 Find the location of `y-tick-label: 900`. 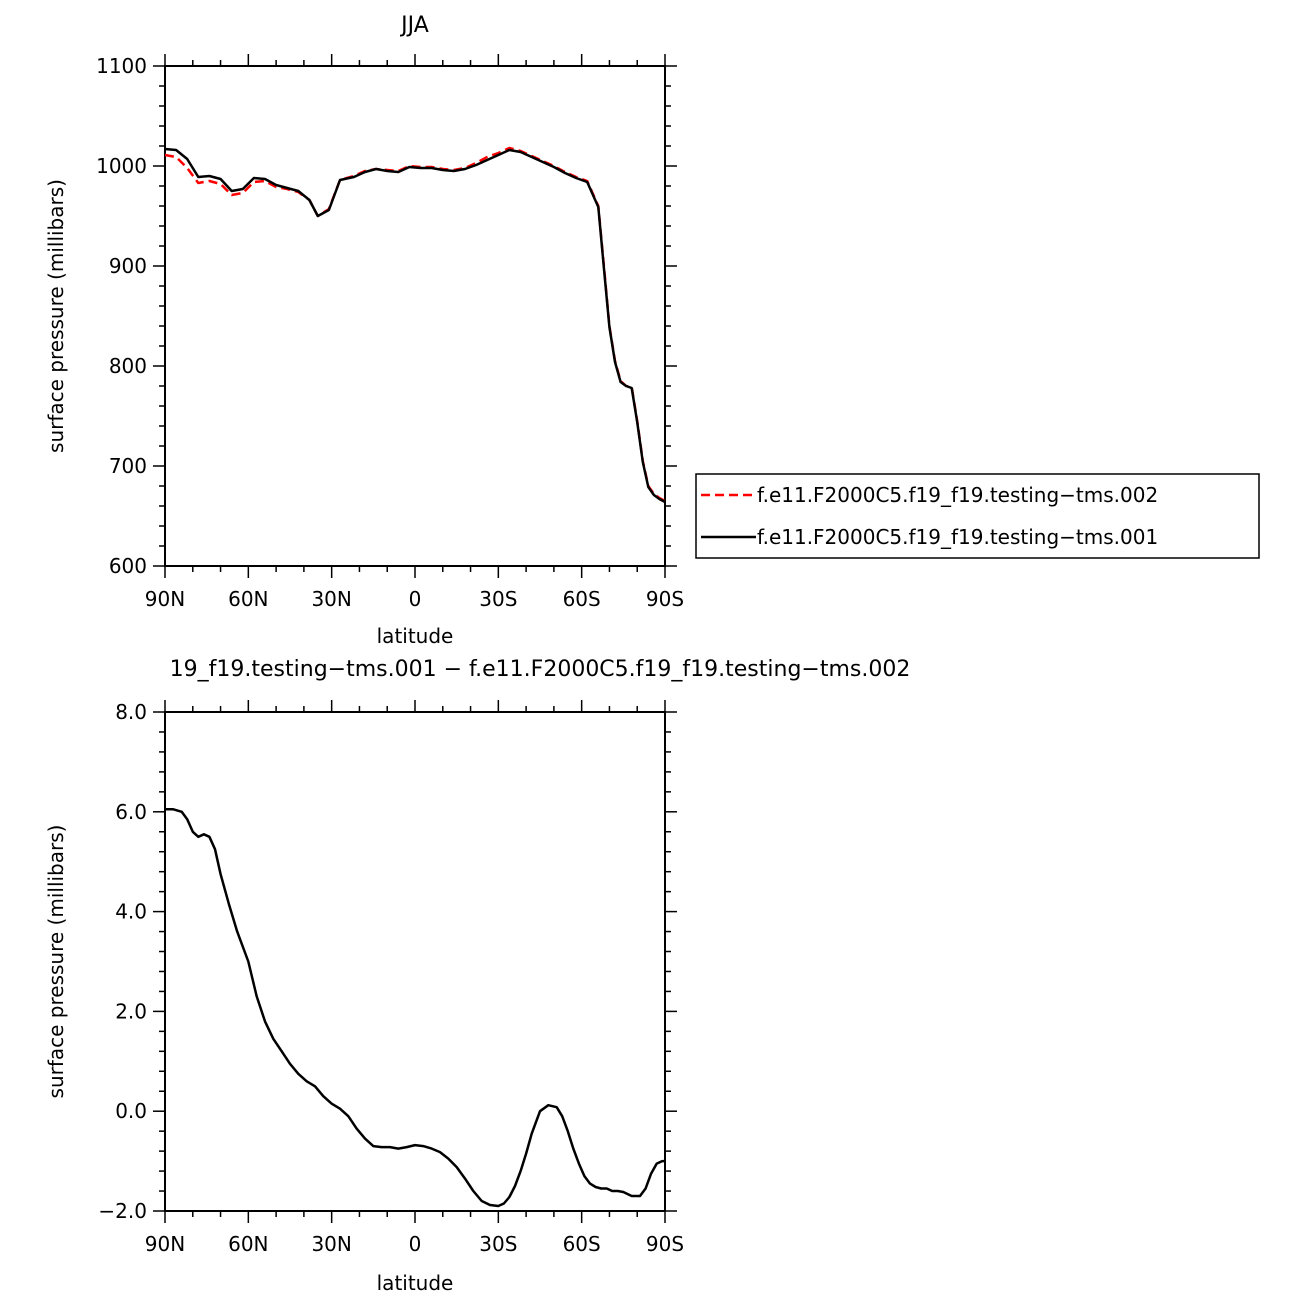

y-tick-label: 900 is located at coordinates (128, 266).